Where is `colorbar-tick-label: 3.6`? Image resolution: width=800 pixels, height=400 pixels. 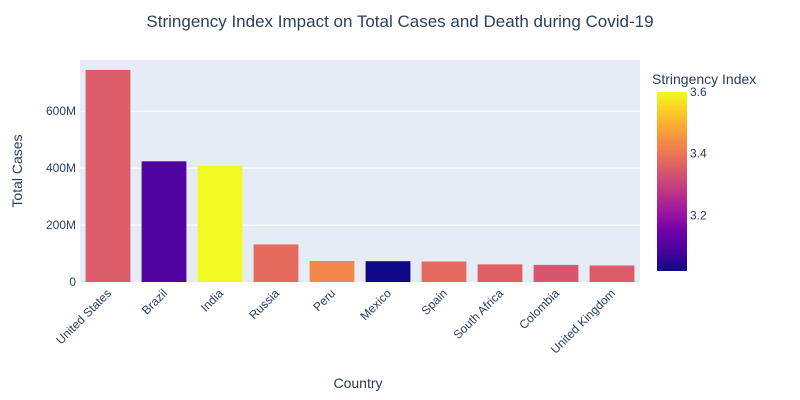 colorbar-tick-label: 3.6 is located at coordinates (698, 92).